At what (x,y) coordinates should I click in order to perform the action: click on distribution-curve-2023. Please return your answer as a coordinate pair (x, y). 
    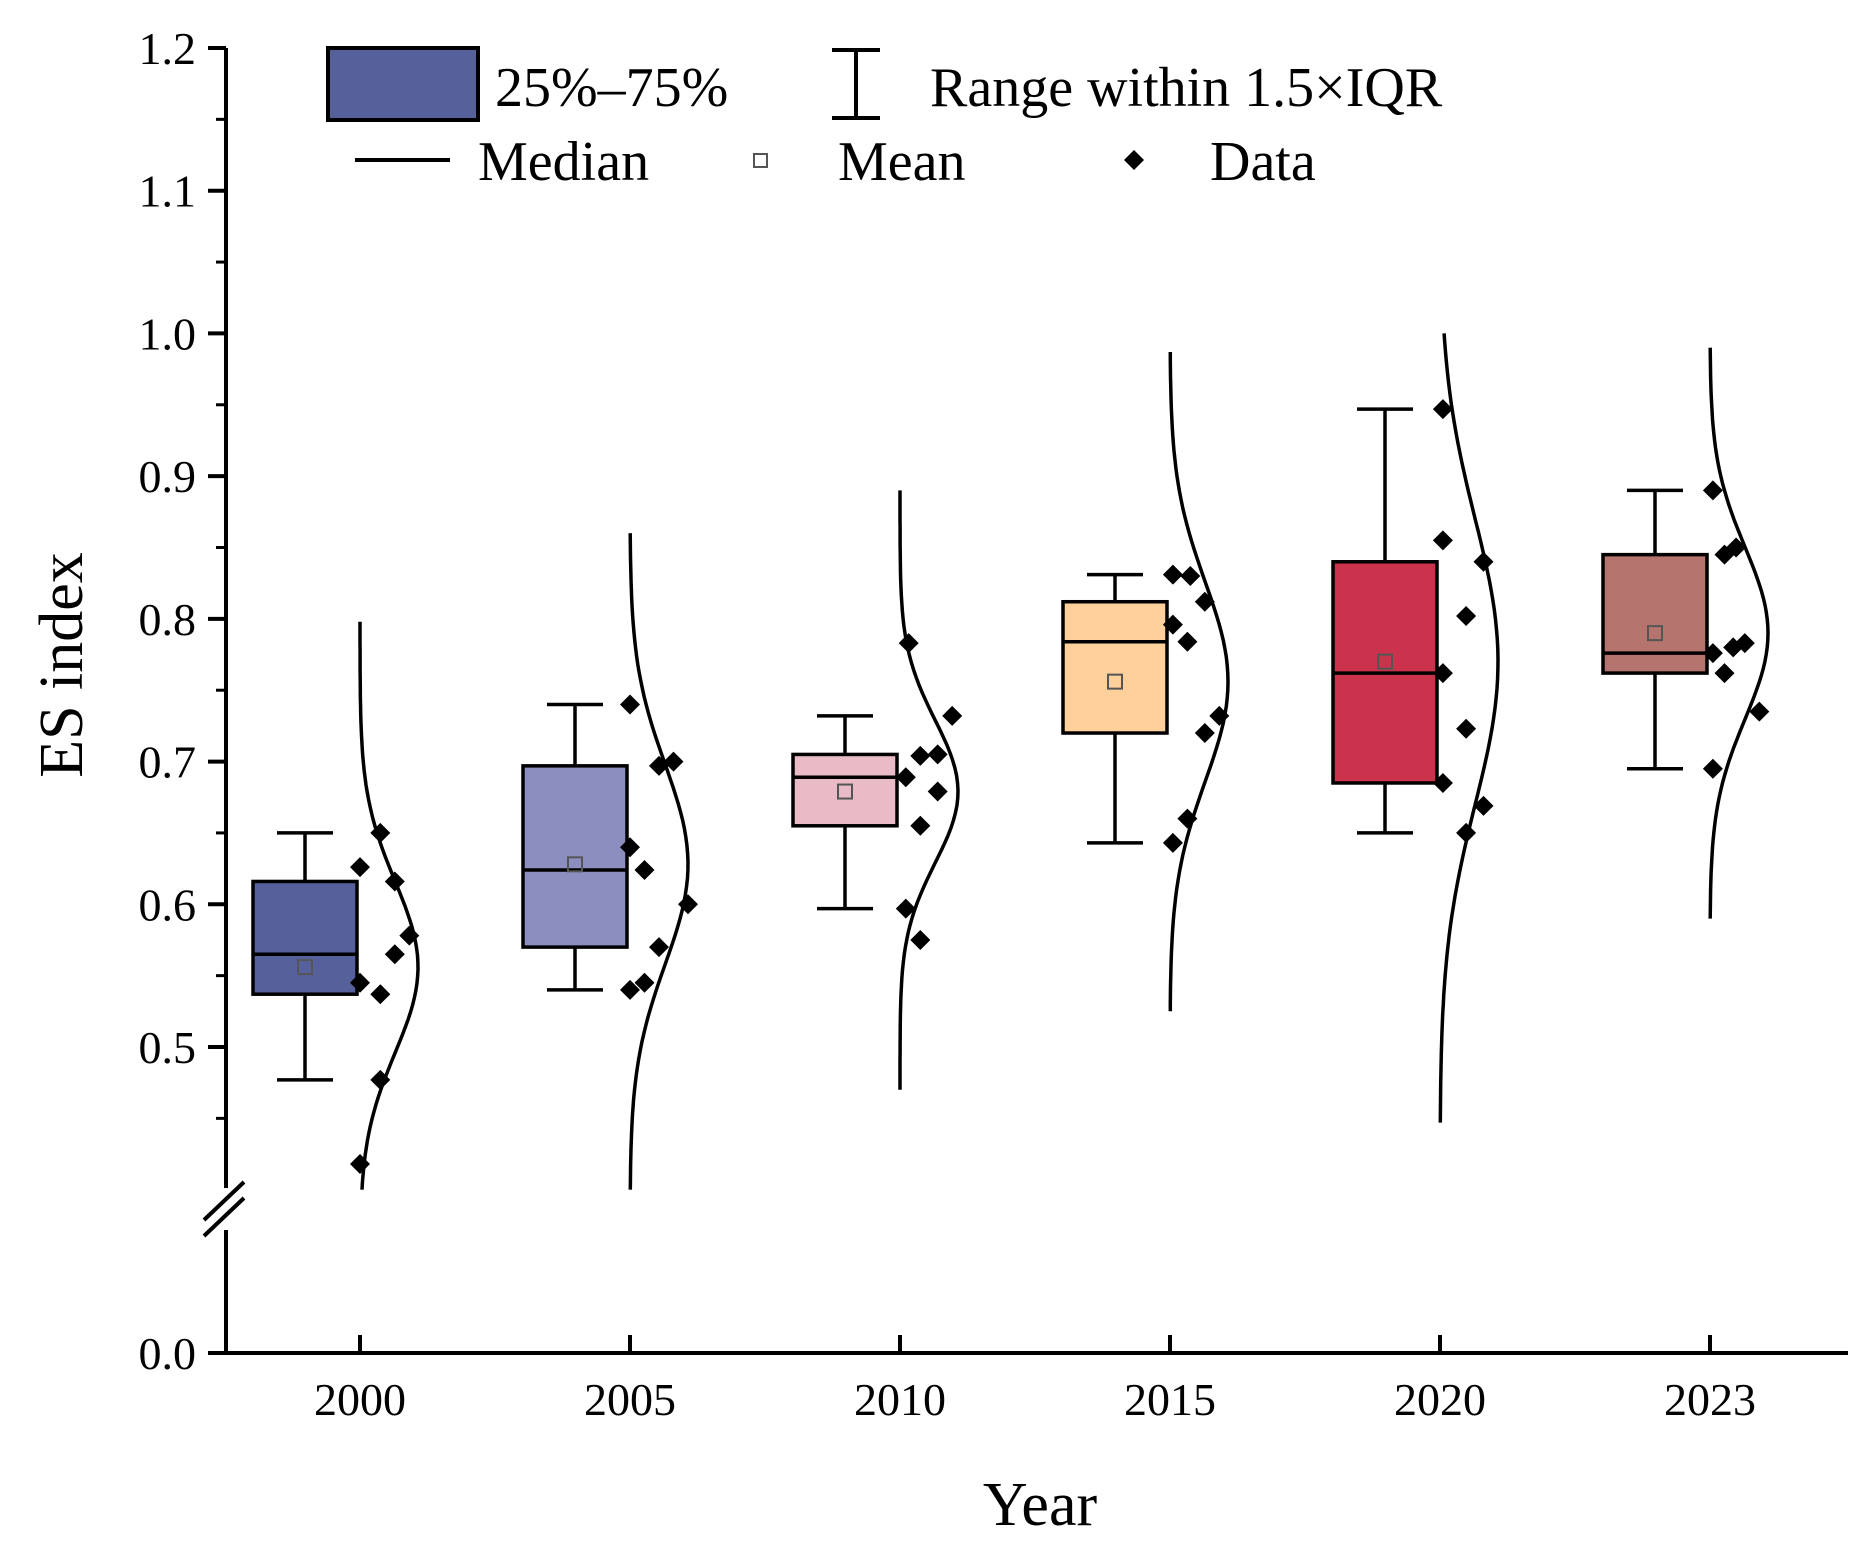
    Looking at the image, I should click on (1739, 633).